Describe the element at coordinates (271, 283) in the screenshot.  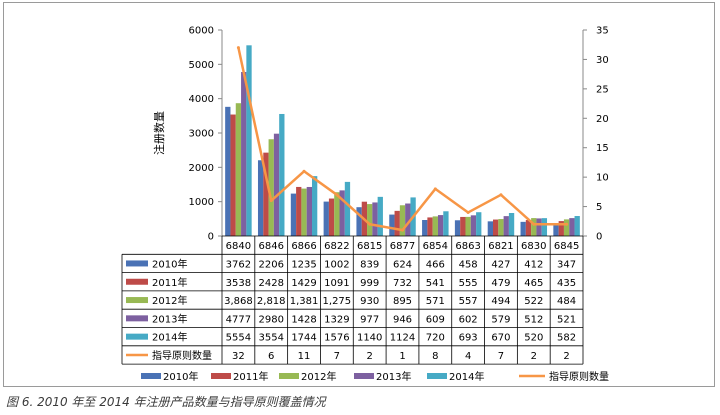
I see `data-label: 2428` at that location.